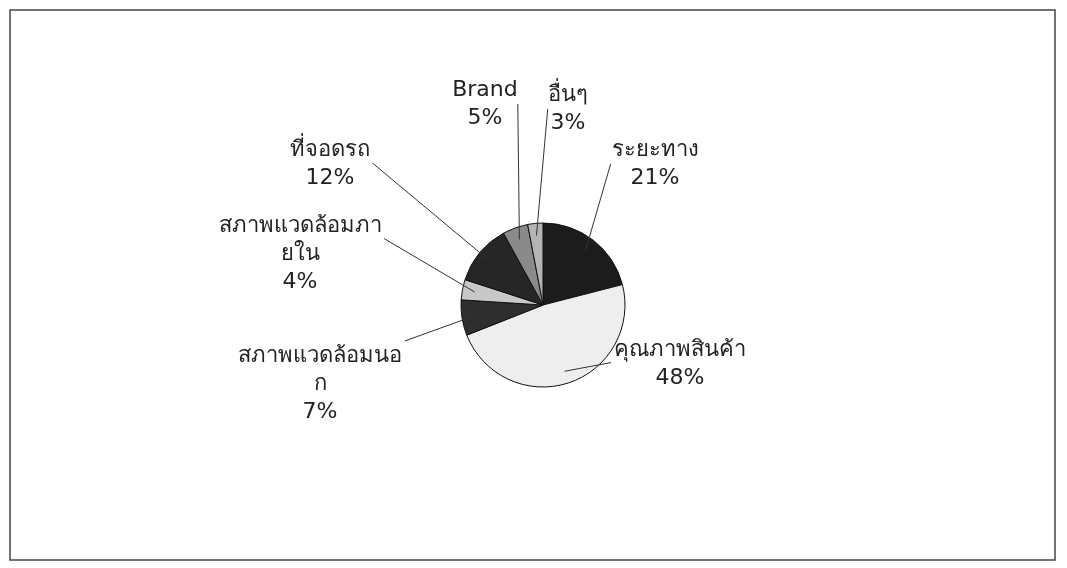  What do you see at coordinates (680, 376) in the screenshot?
I see `data-label: 48%` at bounding box center [680, 376].